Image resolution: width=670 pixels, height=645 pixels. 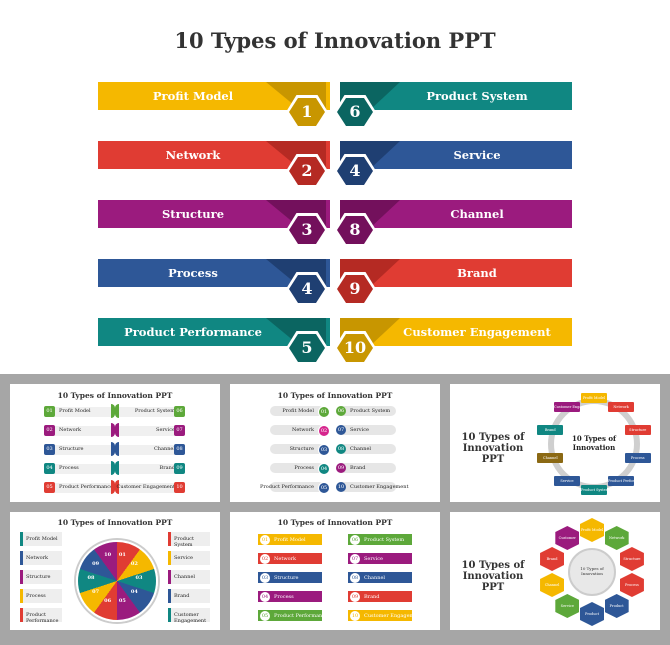 What do you see at coordinates (298, 411) in the screenshot?
I see `pill-label: Profit Model` at bounding box center [298, 411].